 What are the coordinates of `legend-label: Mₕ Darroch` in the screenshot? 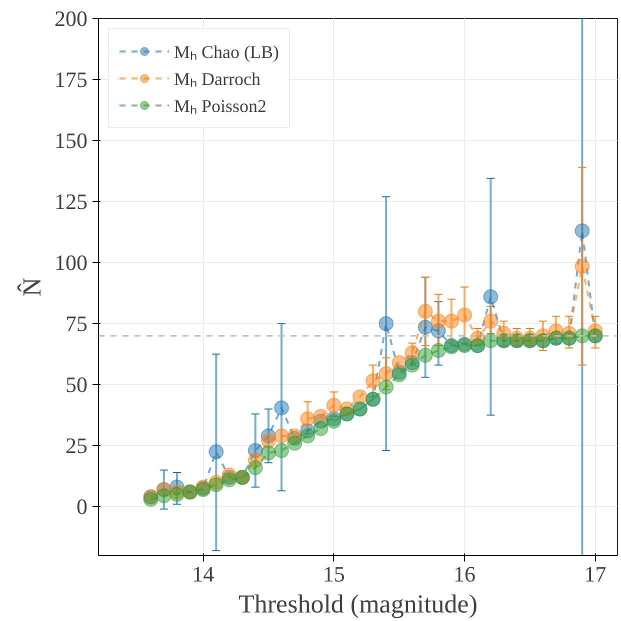 It's located at (217, 79).